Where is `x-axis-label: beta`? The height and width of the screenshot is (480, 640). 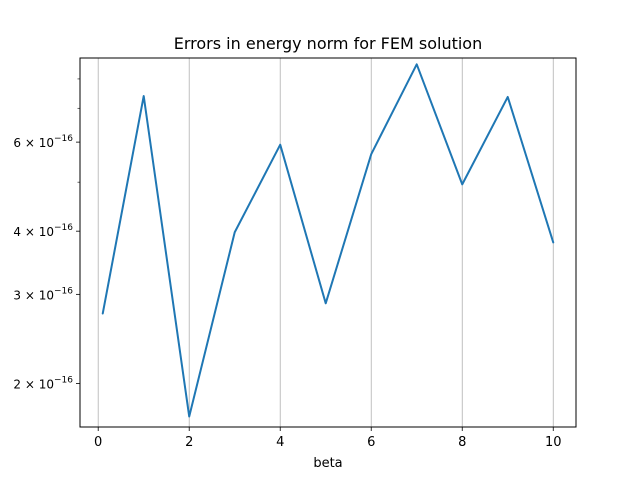
x-axis-label: beta is located at coordinates (327, 463).